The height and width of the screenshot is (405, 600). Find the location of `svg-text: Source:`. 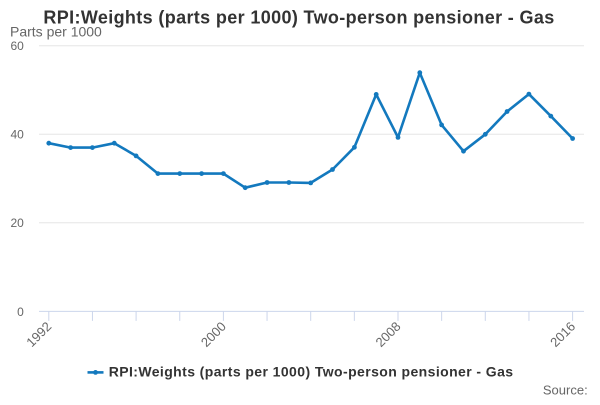

svg-text: Source: is located at coordinates (565, 389).